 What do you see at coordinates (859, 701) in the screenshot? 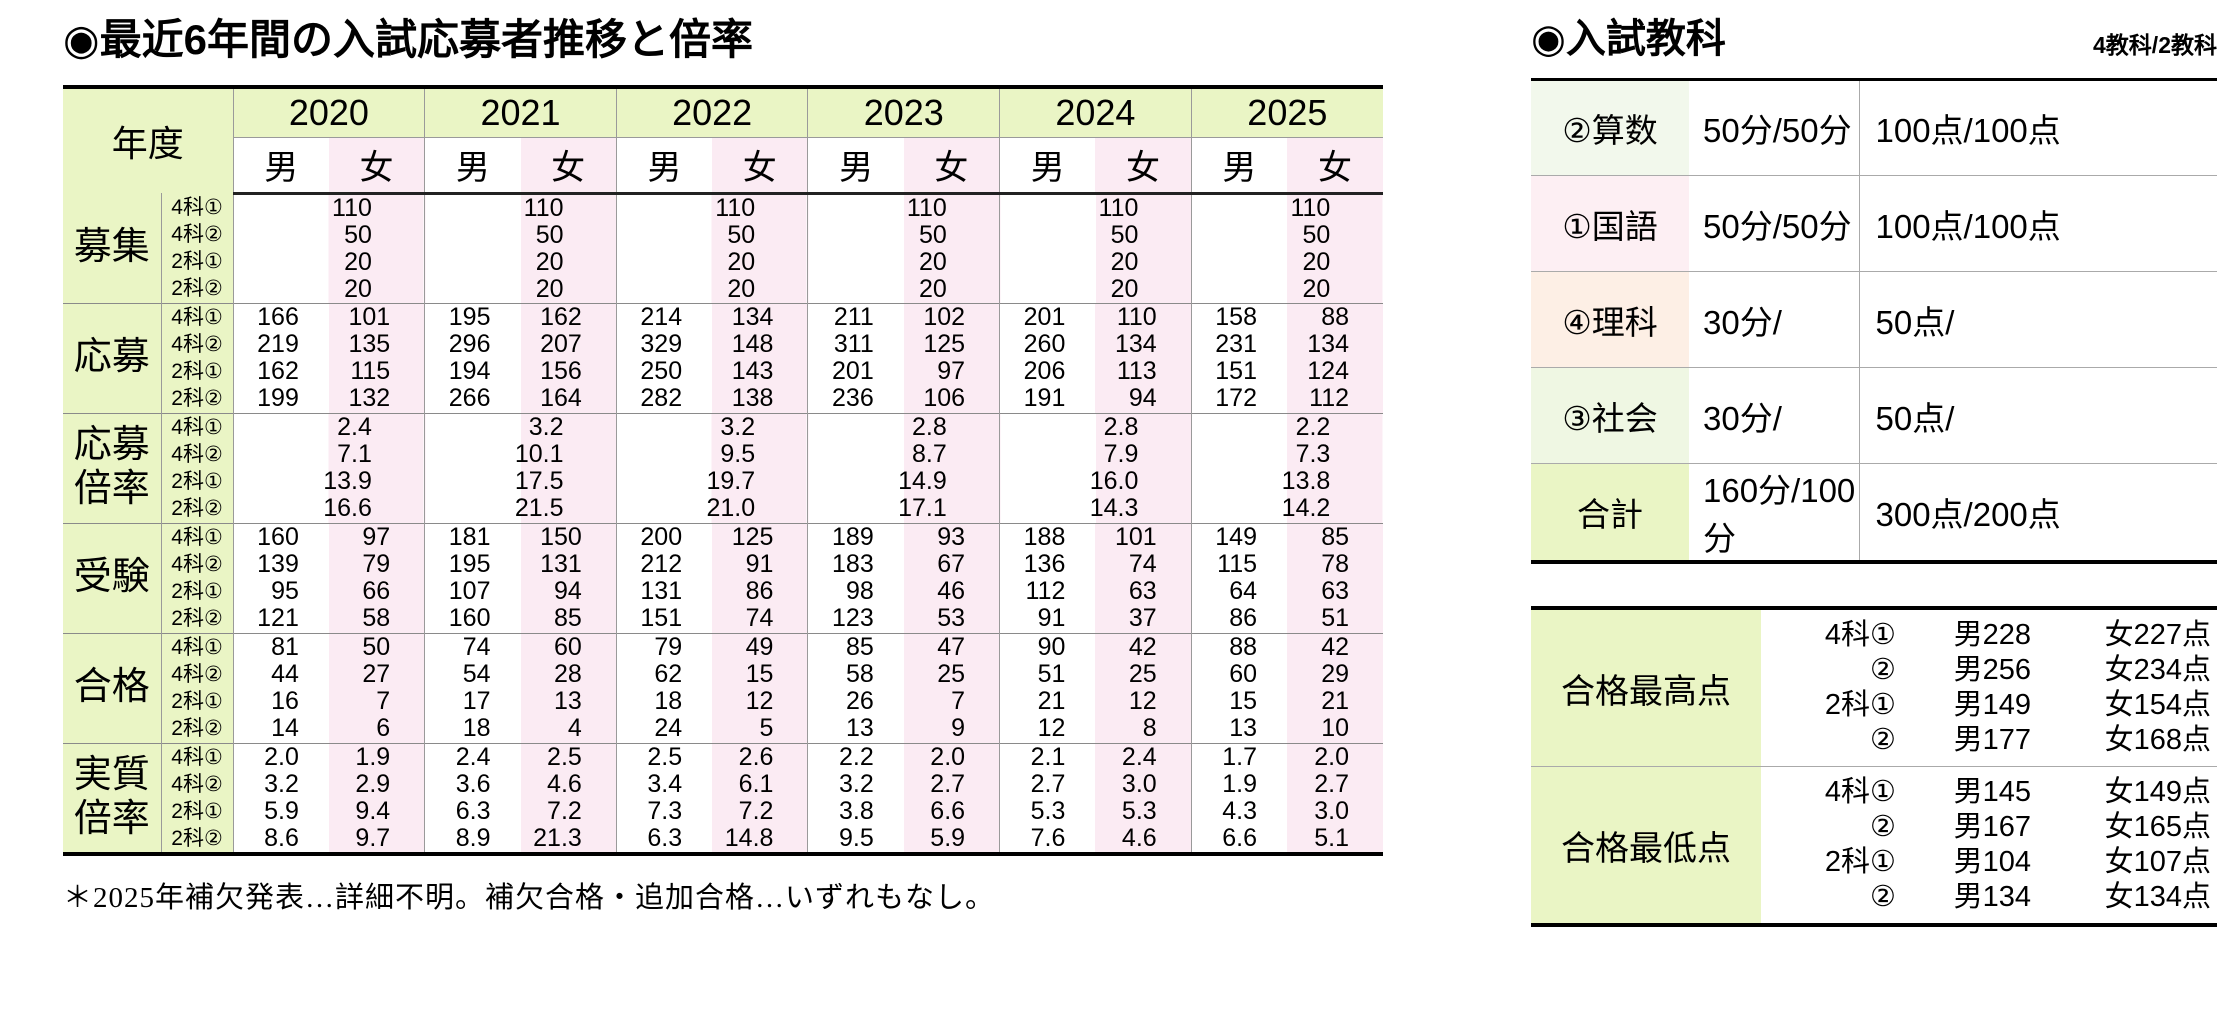
I see `value: 26` at bounding box center [859, 701].